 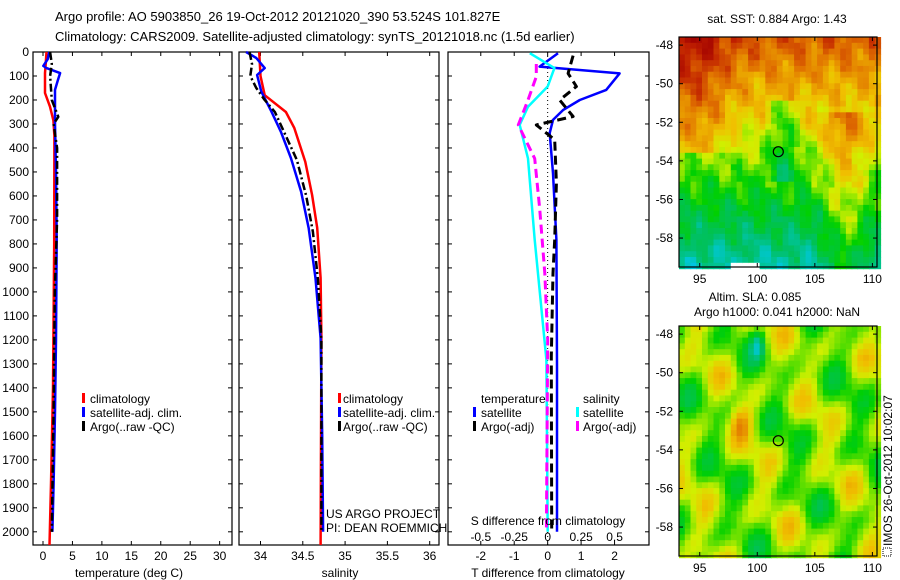 What do you see at coordinates (474, 426) in the screenshot?
I see `legend-marker-t-argo` at bounding box center [474, 426].